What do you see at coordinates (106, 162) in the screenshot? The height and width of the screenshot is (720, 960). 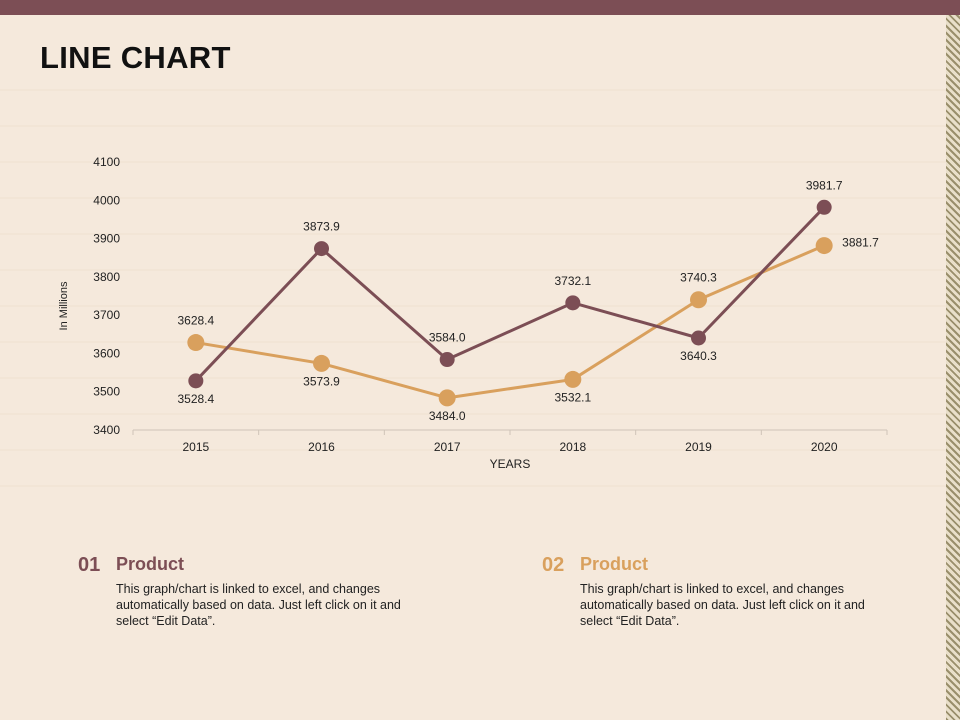 I see `y-tick-label: 4100` at bounding box center [106, 162].